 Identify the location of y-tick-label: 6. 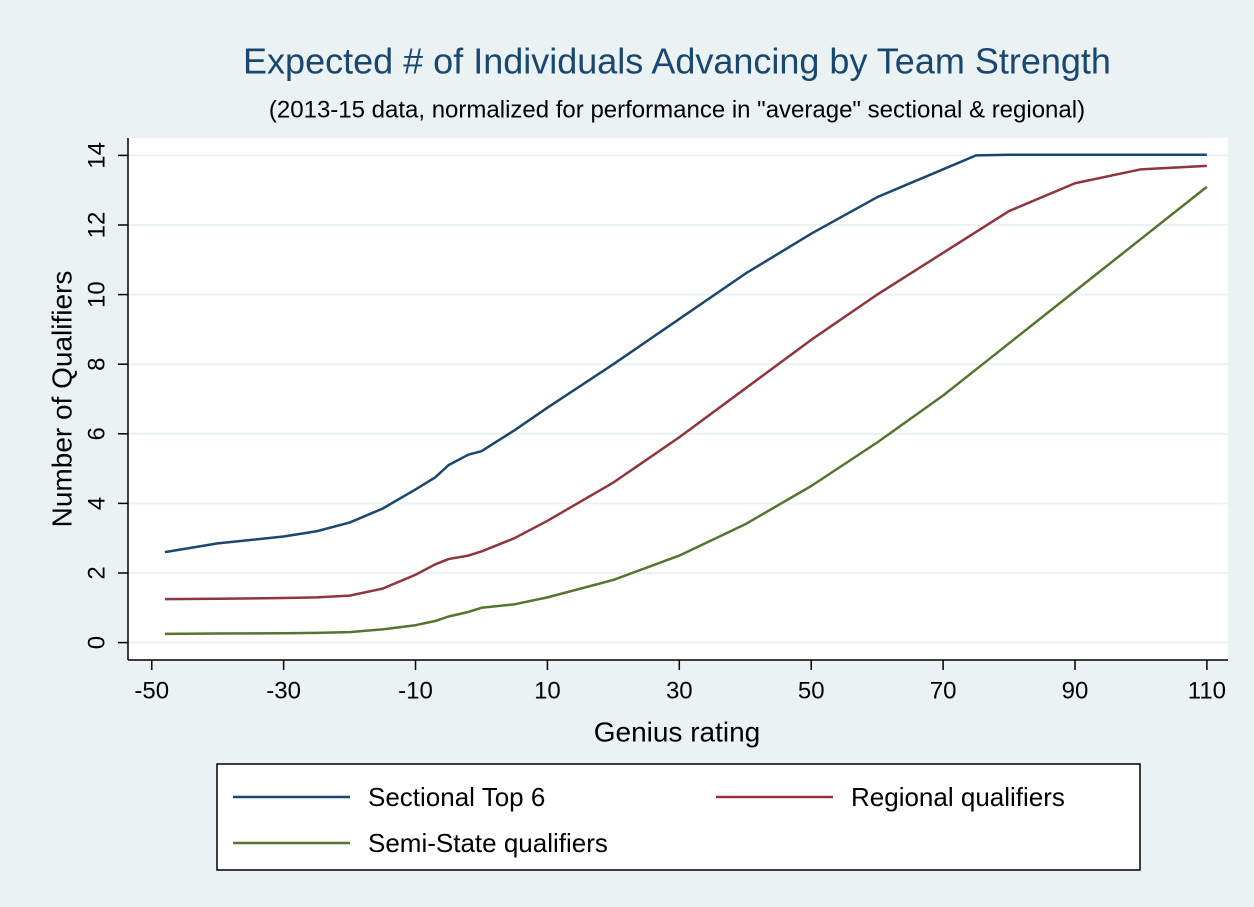
(96, 433).